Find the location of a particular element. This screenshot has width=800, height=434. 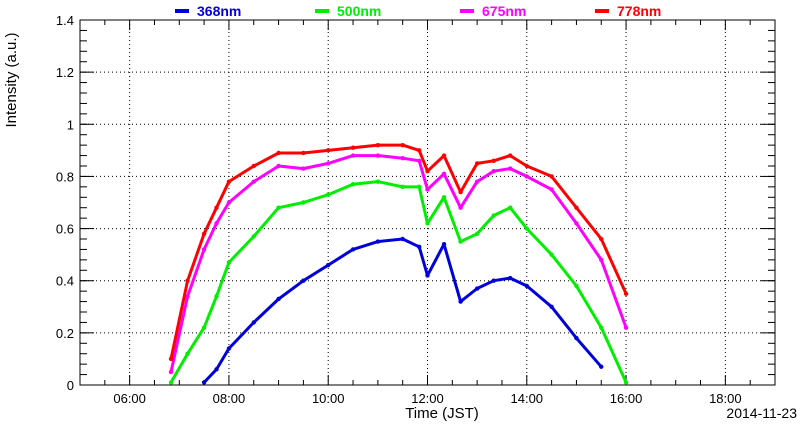

y-tick-label: 1.4 is located at coordinates (65, 20).